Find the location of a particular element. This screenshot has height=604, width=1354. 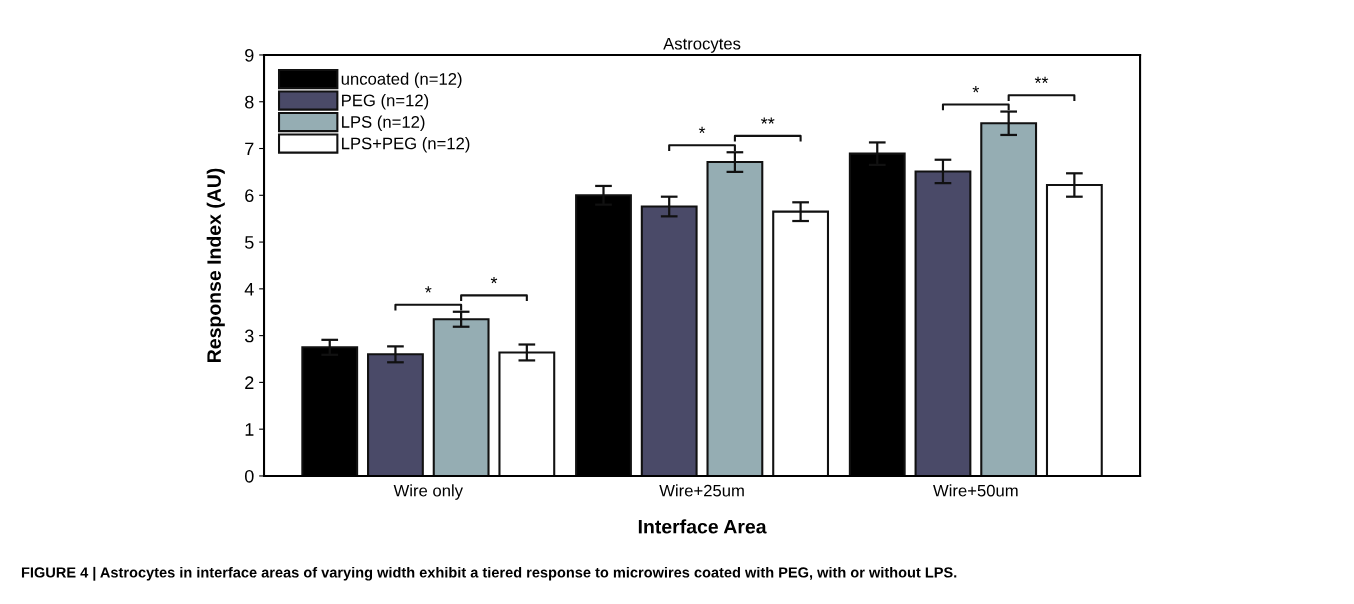

legend-label: LPS (n=12) is located at coordinates (383, 123).